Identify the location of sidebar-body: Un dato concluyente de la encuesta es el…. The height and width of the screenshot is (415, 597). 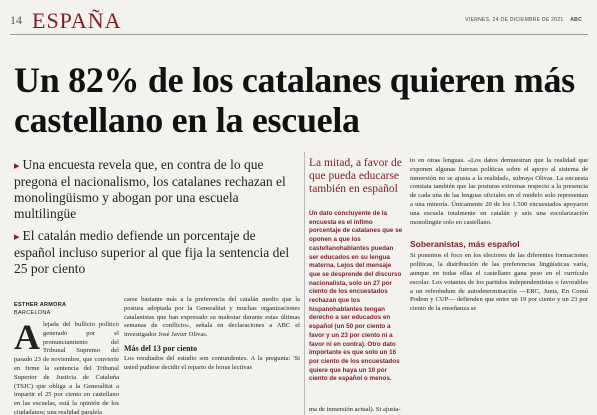
(356, 296).